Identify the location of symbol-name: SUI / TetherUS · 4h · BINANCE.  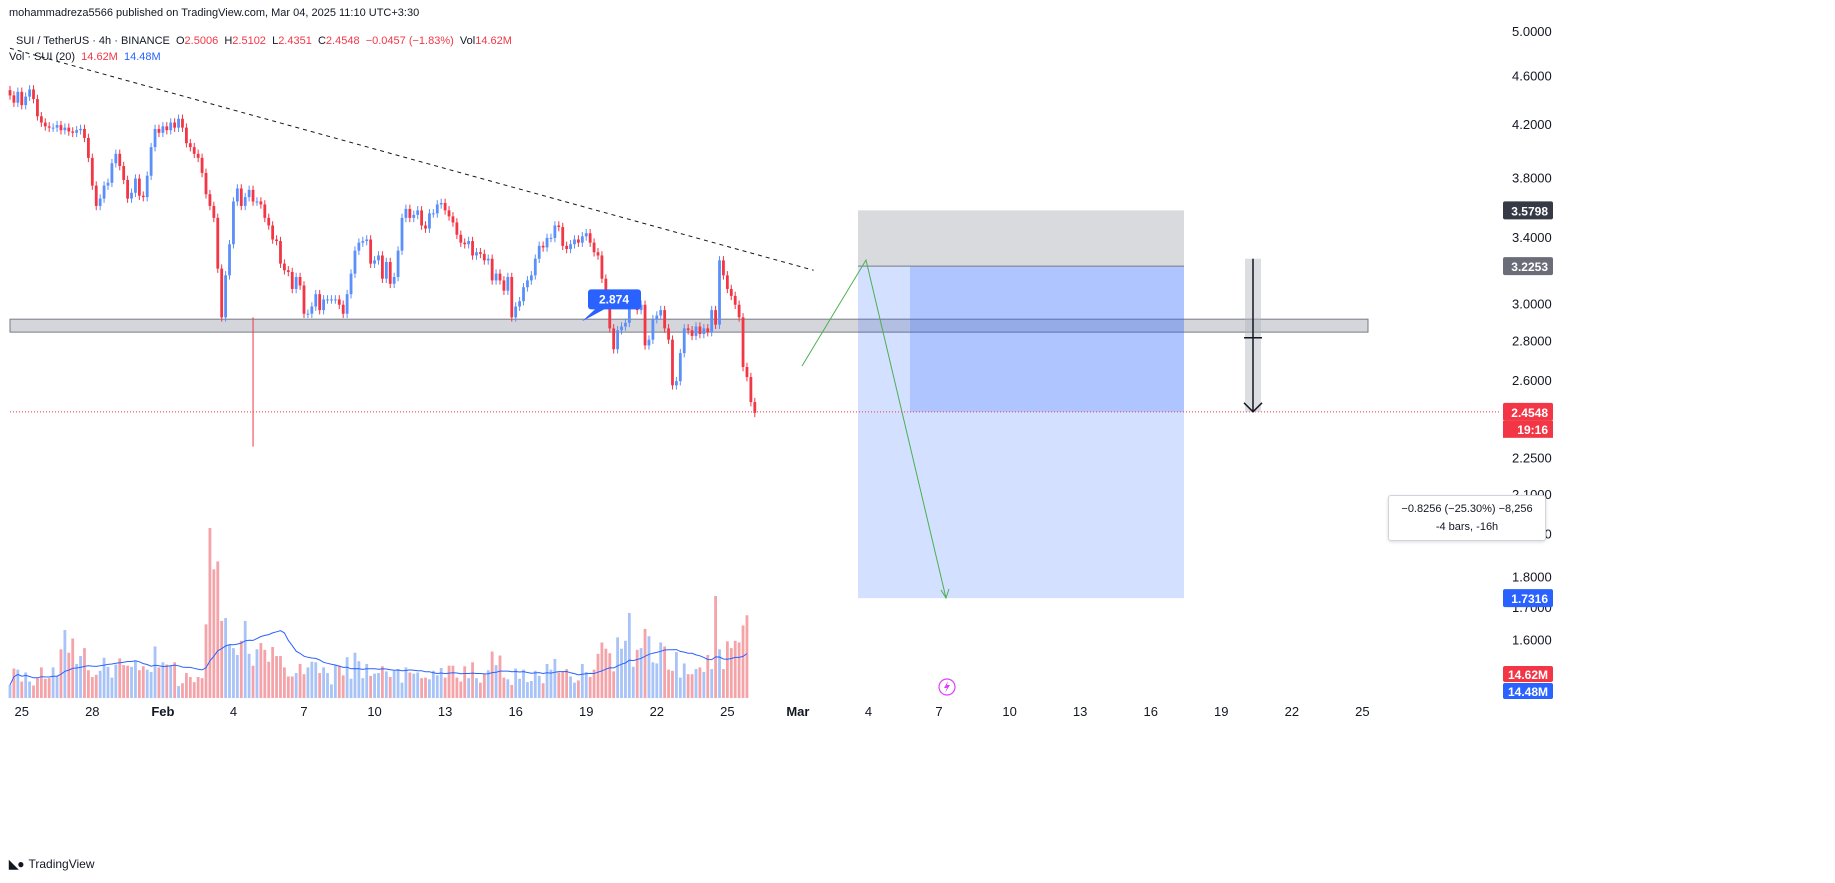
(93, 41).